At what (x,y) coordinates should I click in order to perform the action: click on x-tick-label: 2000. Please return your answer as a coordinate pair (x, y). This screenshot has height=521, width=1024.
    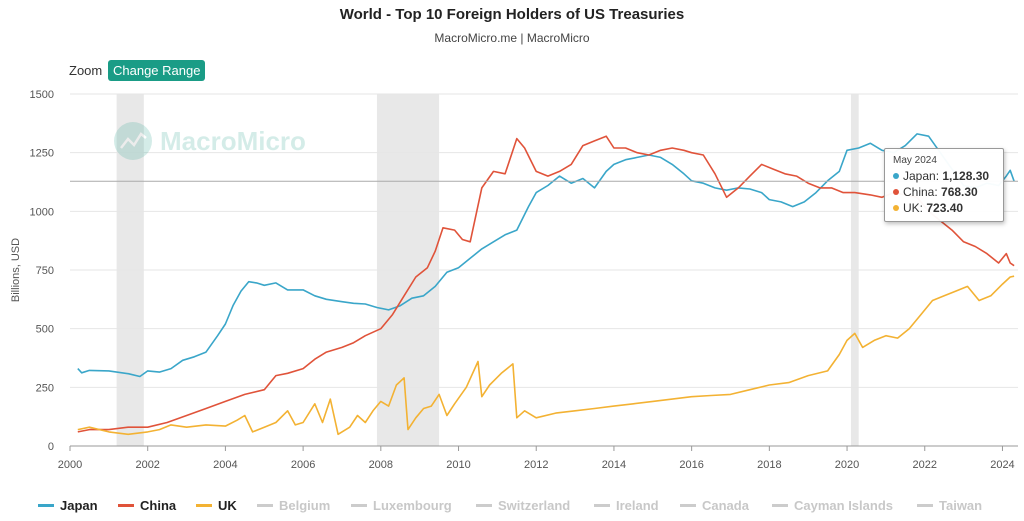
    Looking at the image, I should click on (70, 465).